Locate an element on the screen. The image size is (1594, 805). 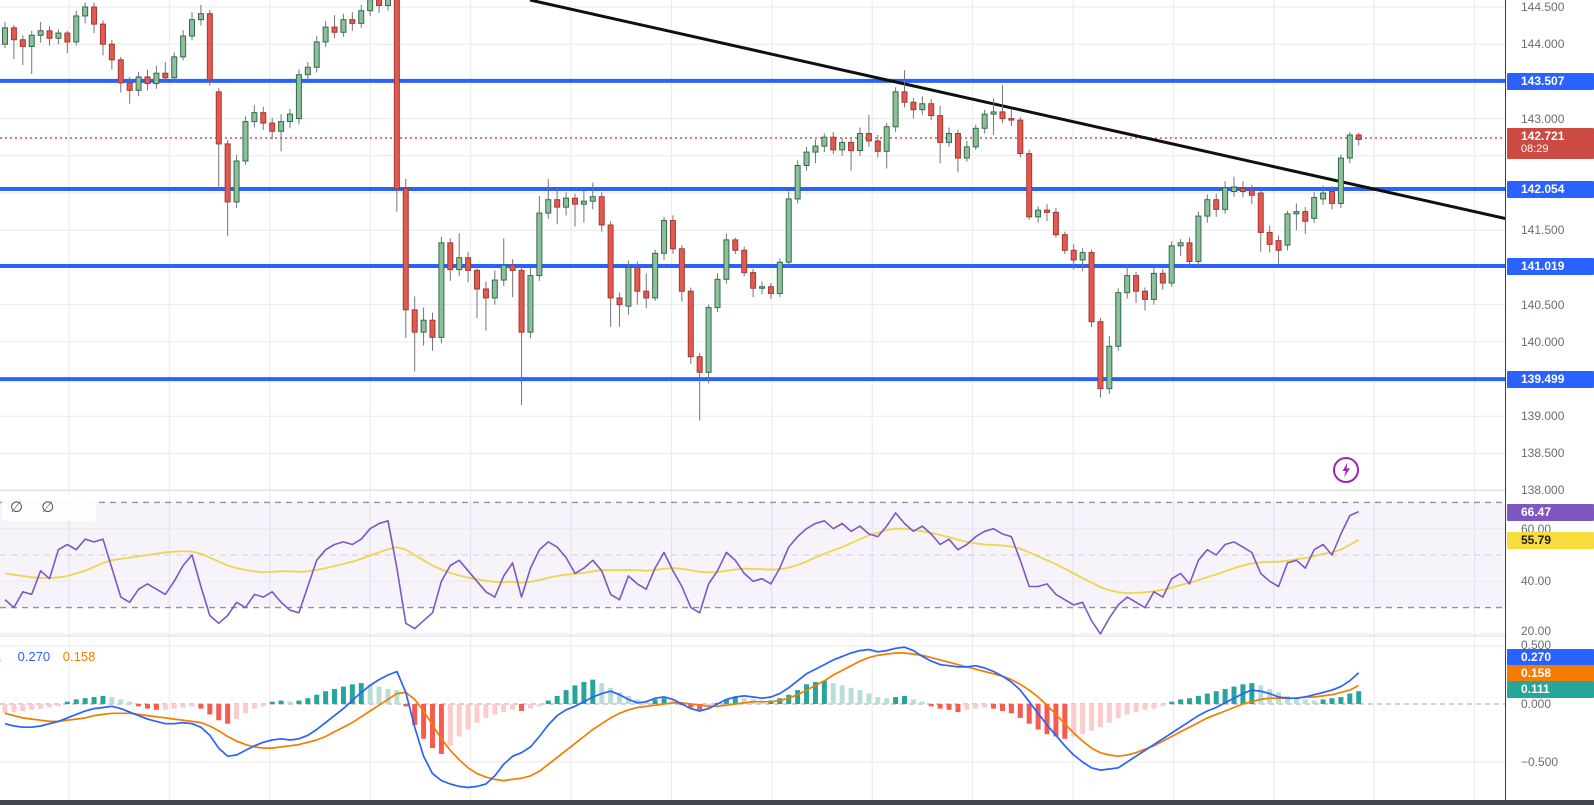
axis-label: 0.500 is located at coordinates (1536, 645).